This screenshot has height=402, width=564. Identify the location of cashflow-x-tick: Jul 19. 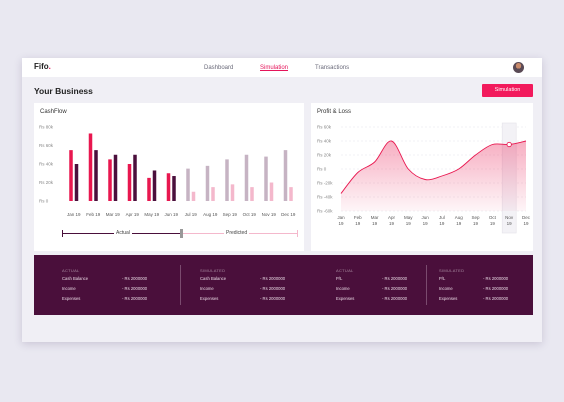
(191, 214).